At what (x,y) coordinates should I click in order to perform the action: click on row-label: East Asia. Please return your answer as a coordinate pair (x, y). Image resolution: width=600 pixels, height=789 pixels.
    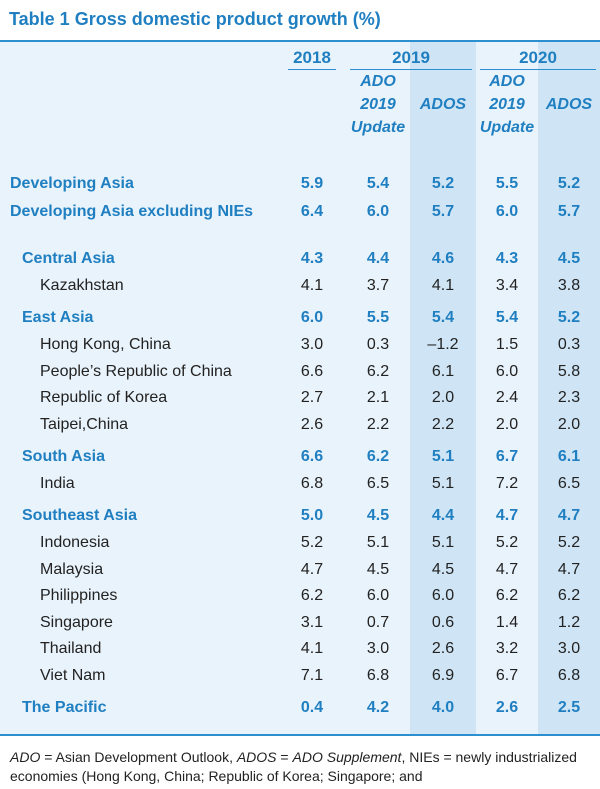
    Looking at the image, I should click on (58, 317).